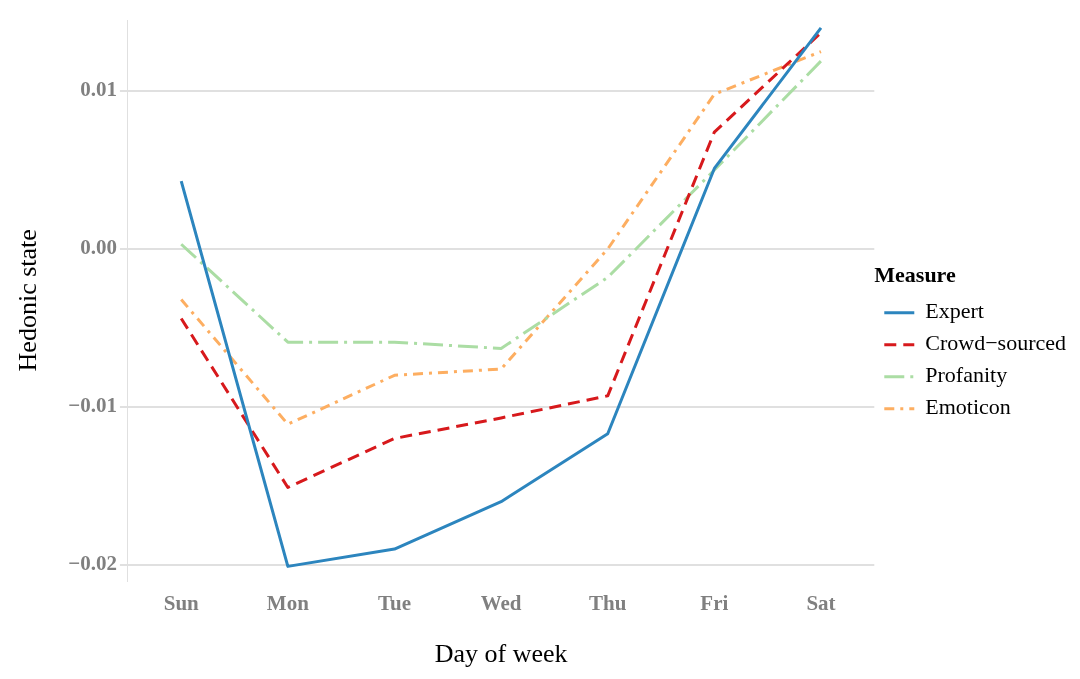  I want to click on legend-label: Crowd−sourced, so click(996, 343).